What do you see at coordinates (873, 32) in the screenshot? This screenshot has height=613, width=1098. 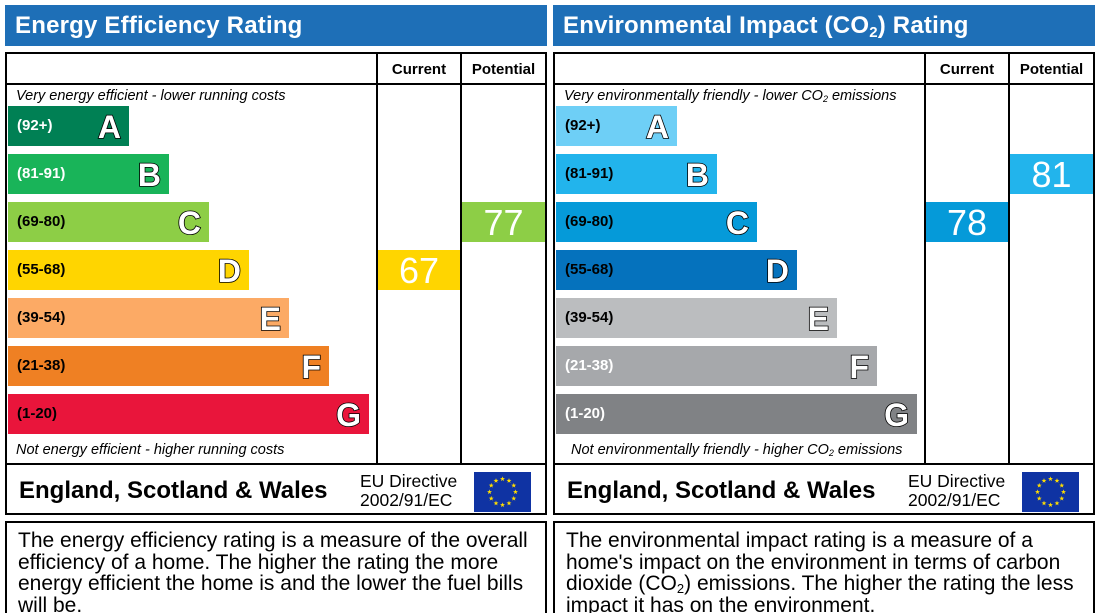 I see `panel-title-subscript: 2` at bounding box center [873, 32].